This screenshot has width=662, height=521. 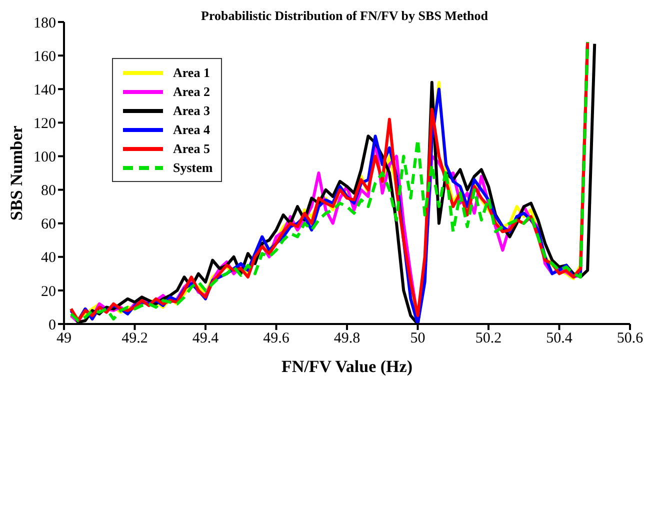 What do you see at coordinates (191, 110) in the screenshot?
I see `legend-label: Area 3` at bounding box center [191, 110].